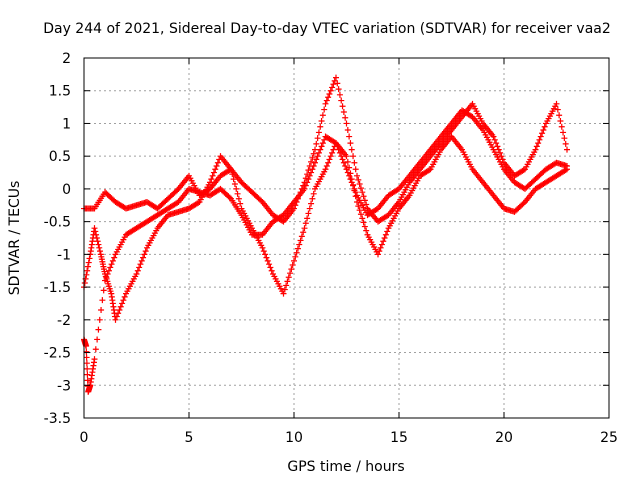 This screenshot has width=640, height=480. Describe the element at coordinates (609, 438) in the screenshot. I see `x-tick-label: 25` at that location.